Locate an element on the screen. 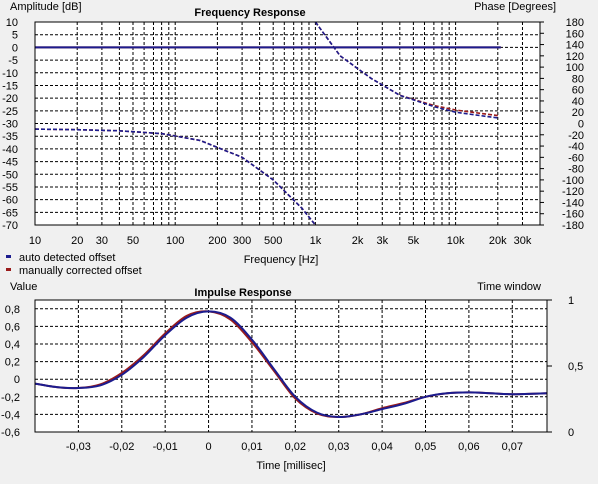 The image size is (598, 484). frequency-tick-label: 20k is located at coordinates (498, 241).